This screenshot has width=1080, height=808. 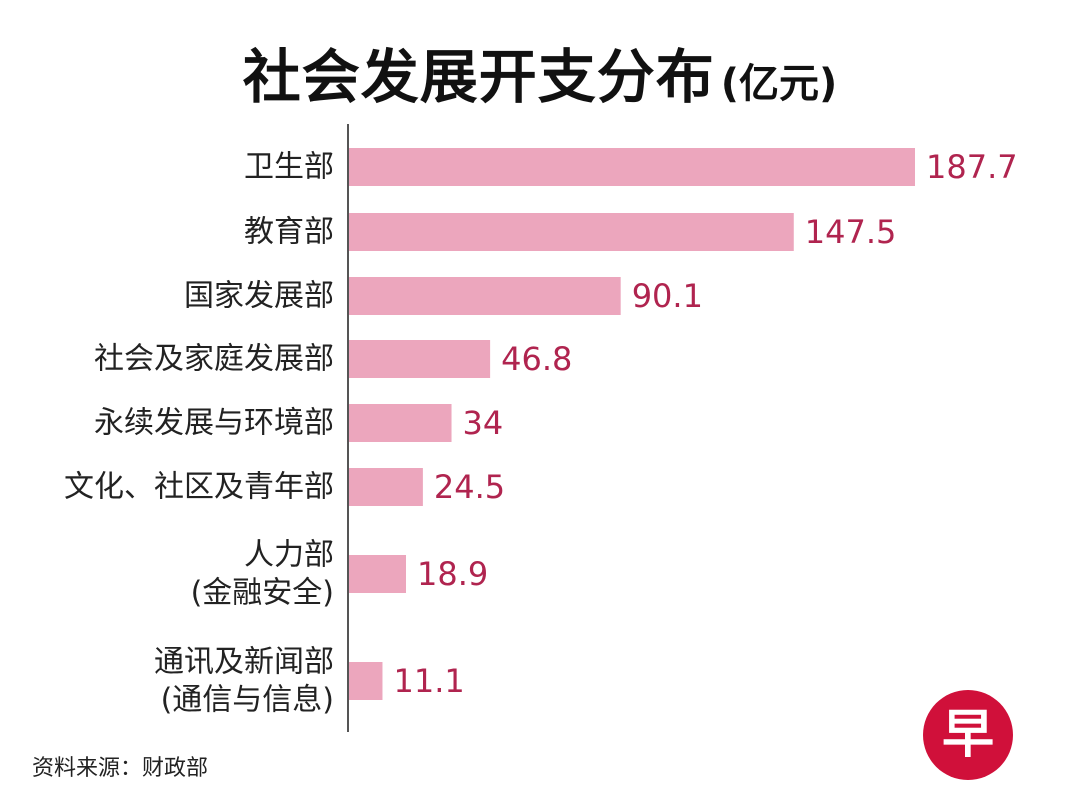 I want to click on value-label: 187.7, so click(x=972, y=167).